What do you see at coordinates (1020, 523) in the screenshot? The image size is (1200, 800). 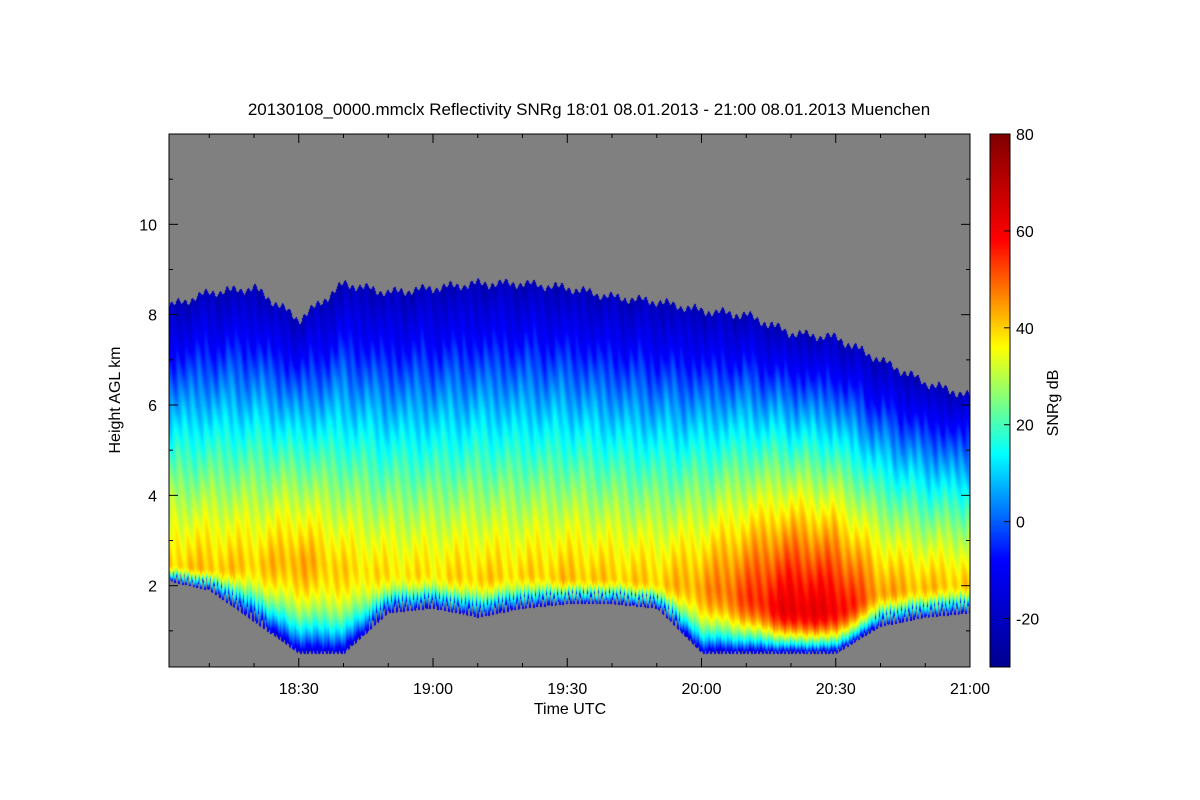 I see `colorbar-tick-label: 0` at bounding box center [1020, 523].